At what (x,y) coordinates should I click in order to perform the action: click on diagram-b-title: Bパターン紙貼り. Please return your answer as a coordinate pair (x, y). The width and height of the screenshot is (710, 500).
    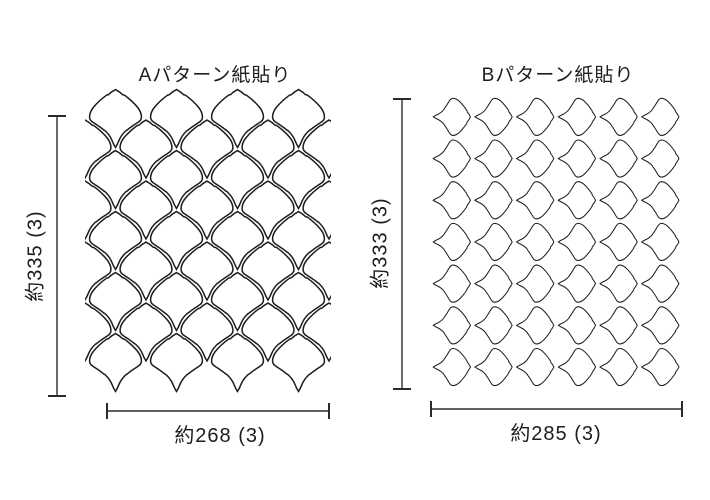
    Looking at the image, I should click on (558, 75).